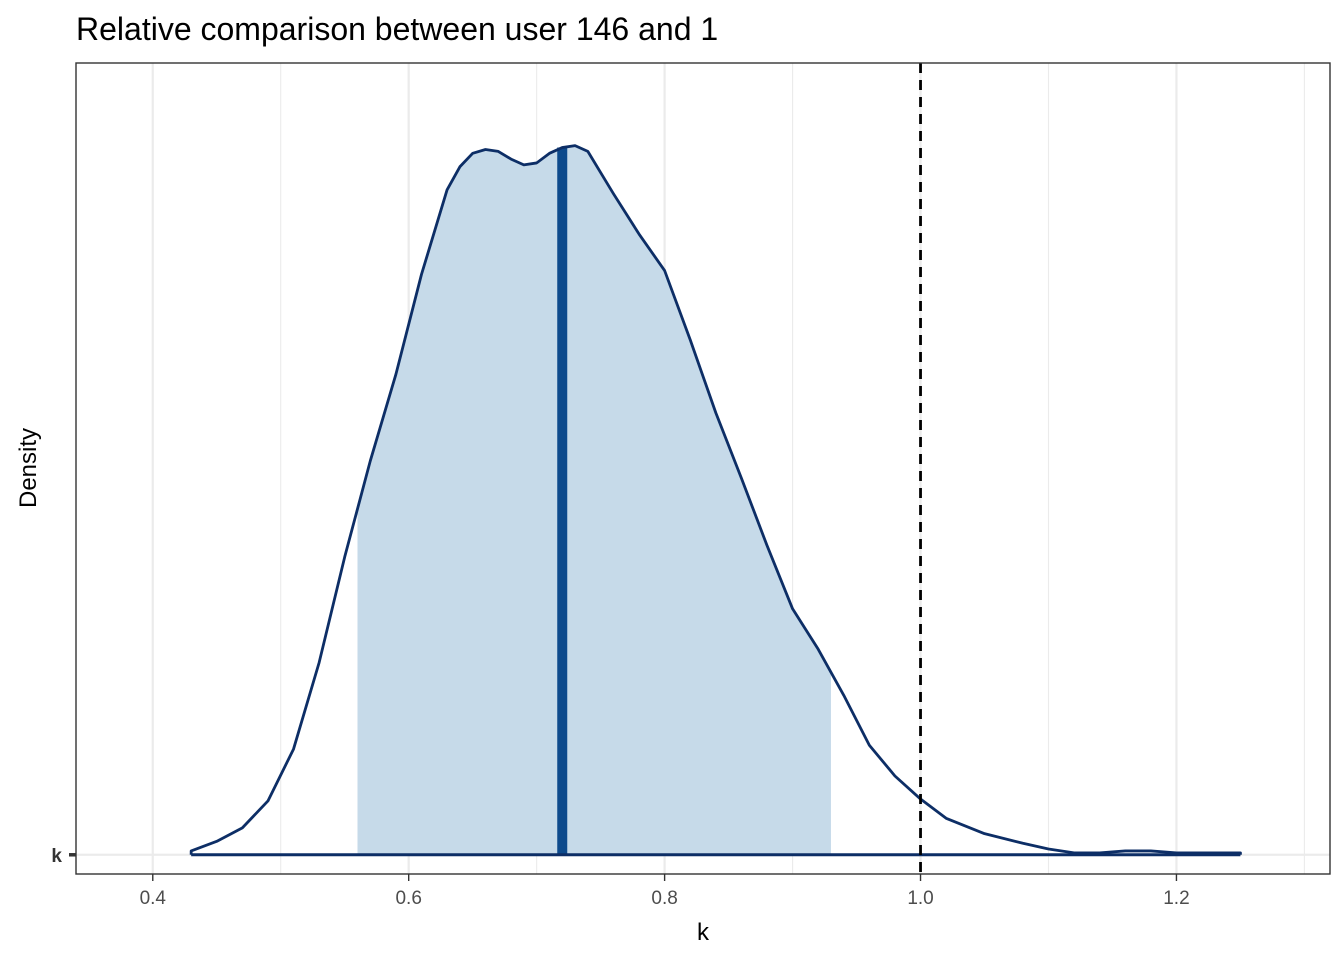 The image size is (1344, 960). I want to click on x-tick-label: 0.6, so click(408, 898).